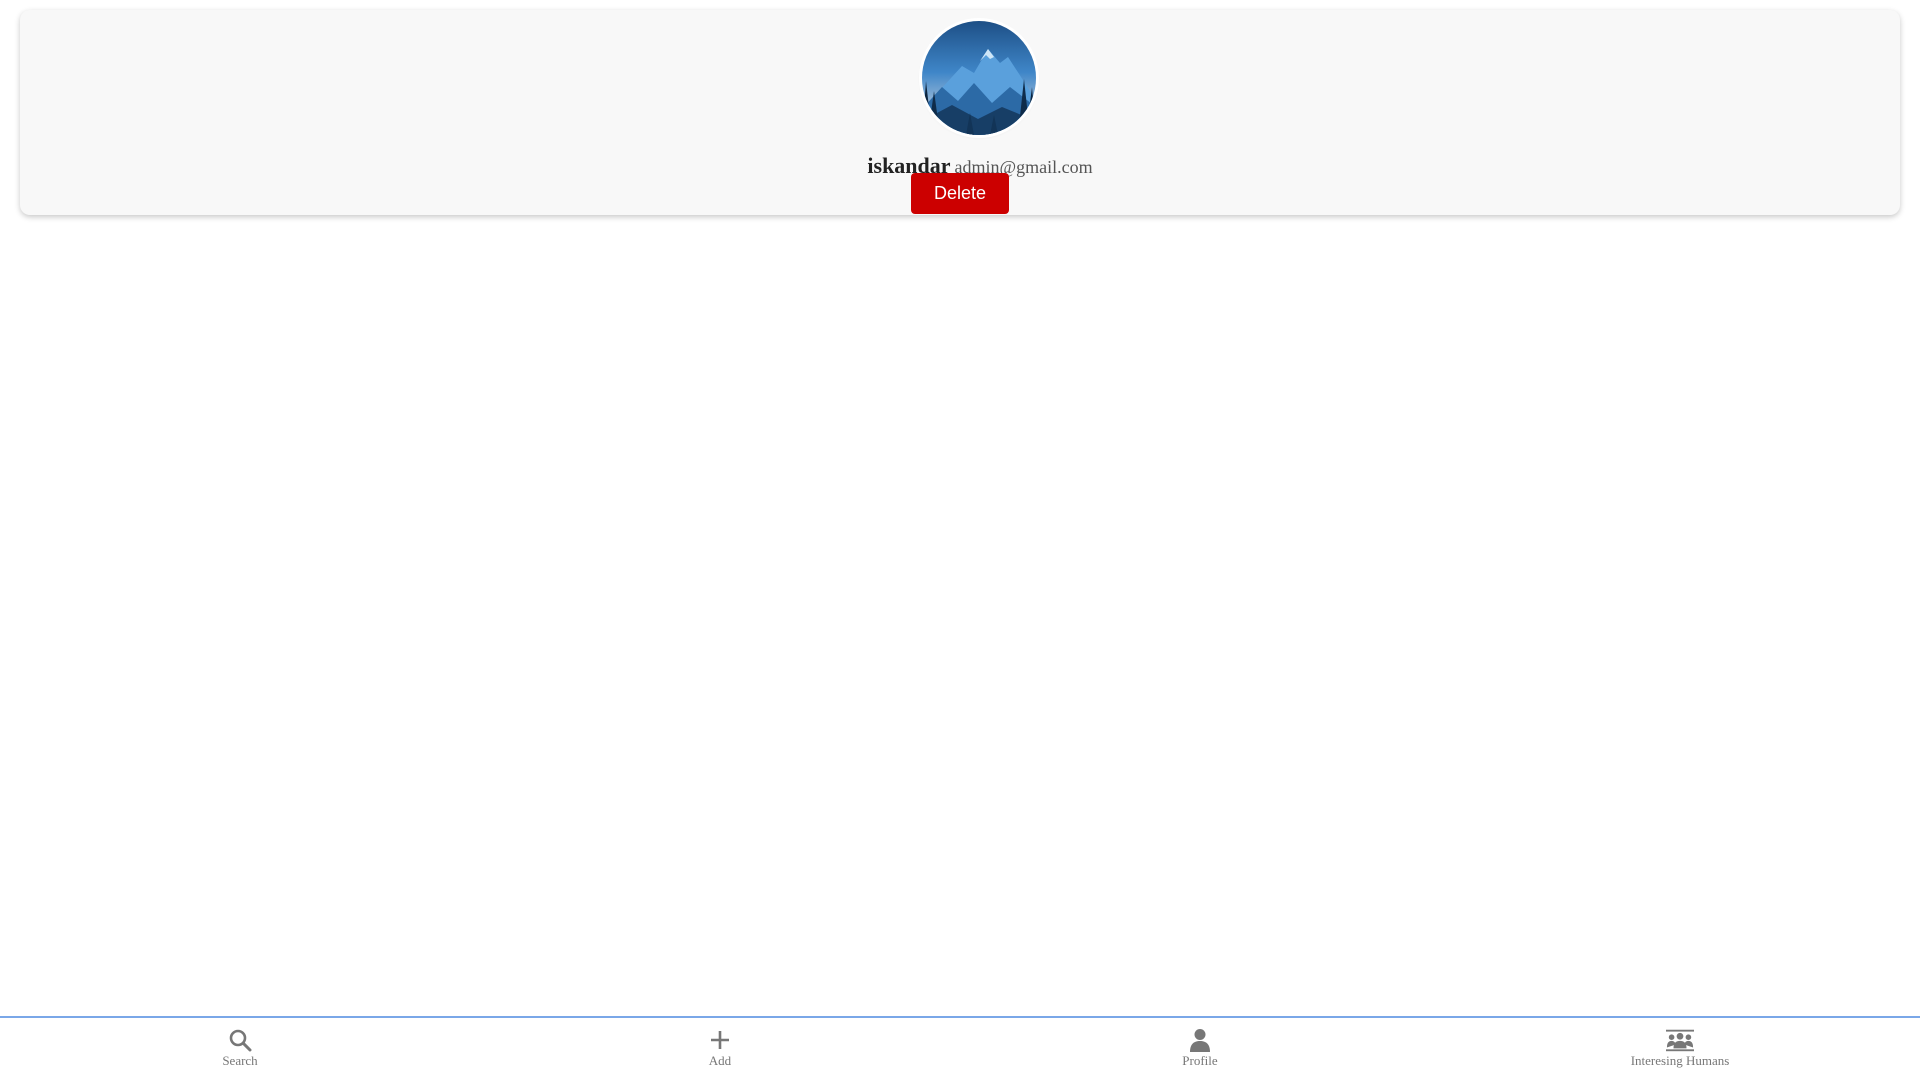  What do you see at coordinates (1680, 1060) in the screenshot?
I see `nav-label-interesting-humans: Interesing Humans` at bounding box center [1680, 1060].